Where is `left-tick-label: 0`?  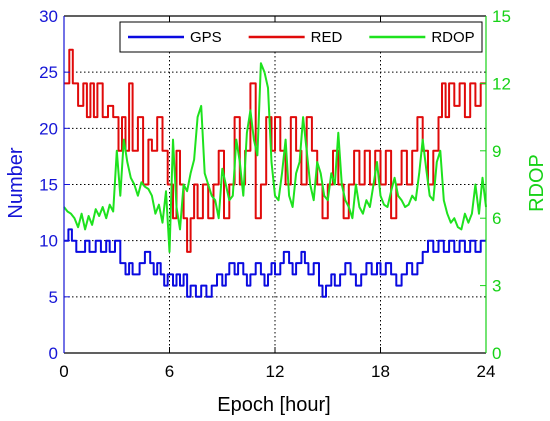
left-tick-label: 0 is located at coordinates (53, 353).